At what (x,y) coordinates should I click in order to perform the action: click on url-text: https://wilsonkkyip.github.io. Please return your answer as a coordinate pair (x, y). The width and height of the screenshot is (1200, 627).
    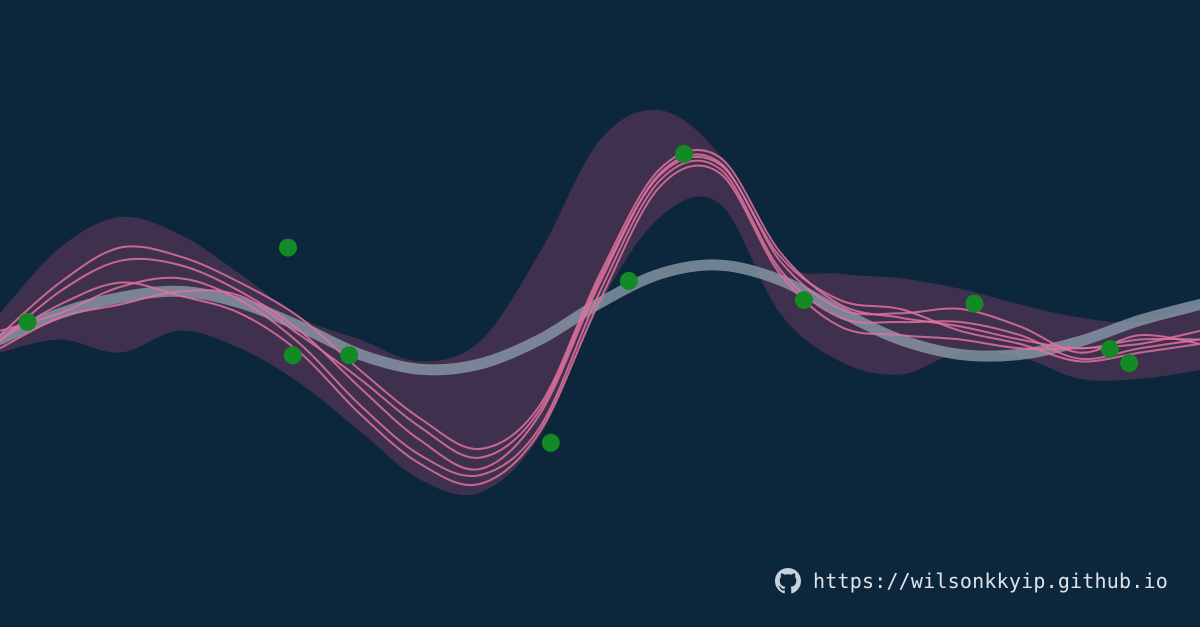
    Looking at the image, I should click on (990, 581).